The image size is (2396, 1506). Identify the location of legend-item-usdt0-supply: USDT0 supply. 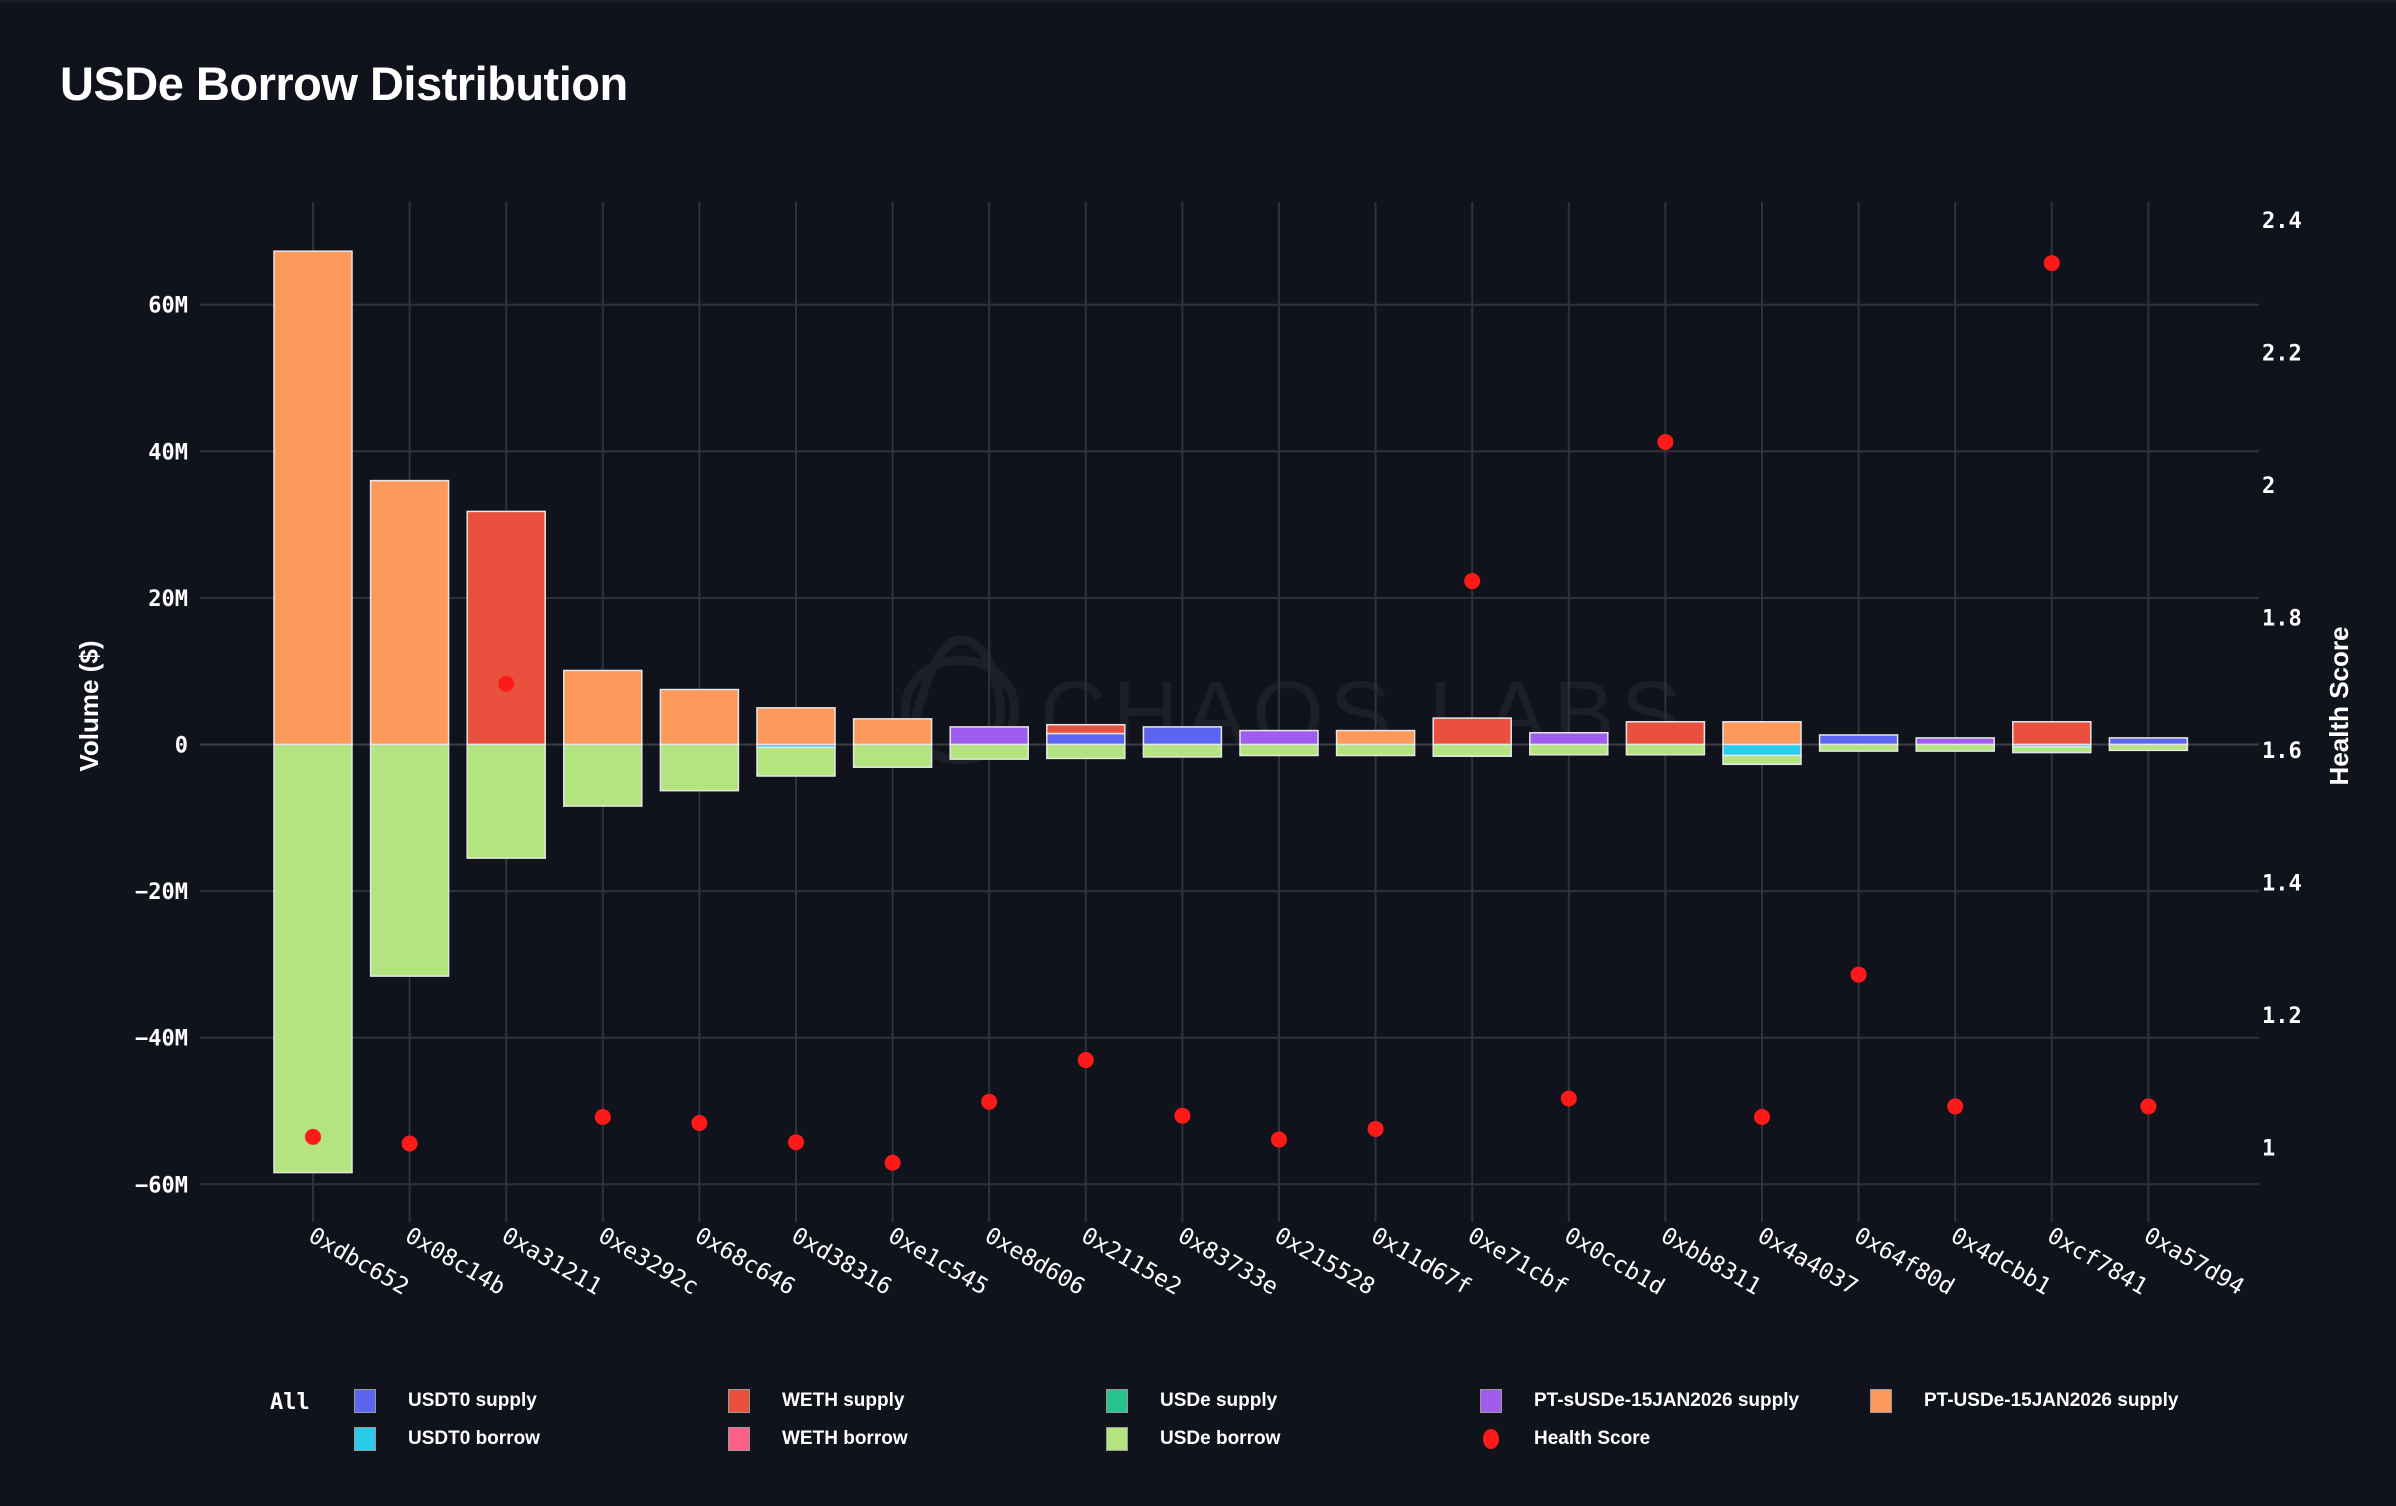
(445, 1401).